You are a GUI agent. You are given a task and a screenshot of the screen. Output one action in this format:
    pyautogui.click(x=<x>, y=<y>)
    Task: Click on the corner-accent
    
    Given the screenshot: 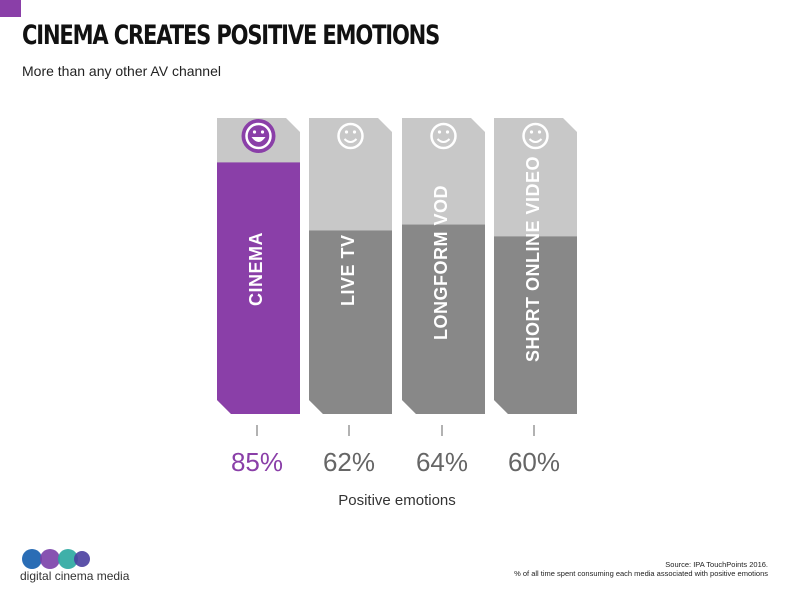 What is the action you would take?
    pyautogui.click(x=10, y=8)
    